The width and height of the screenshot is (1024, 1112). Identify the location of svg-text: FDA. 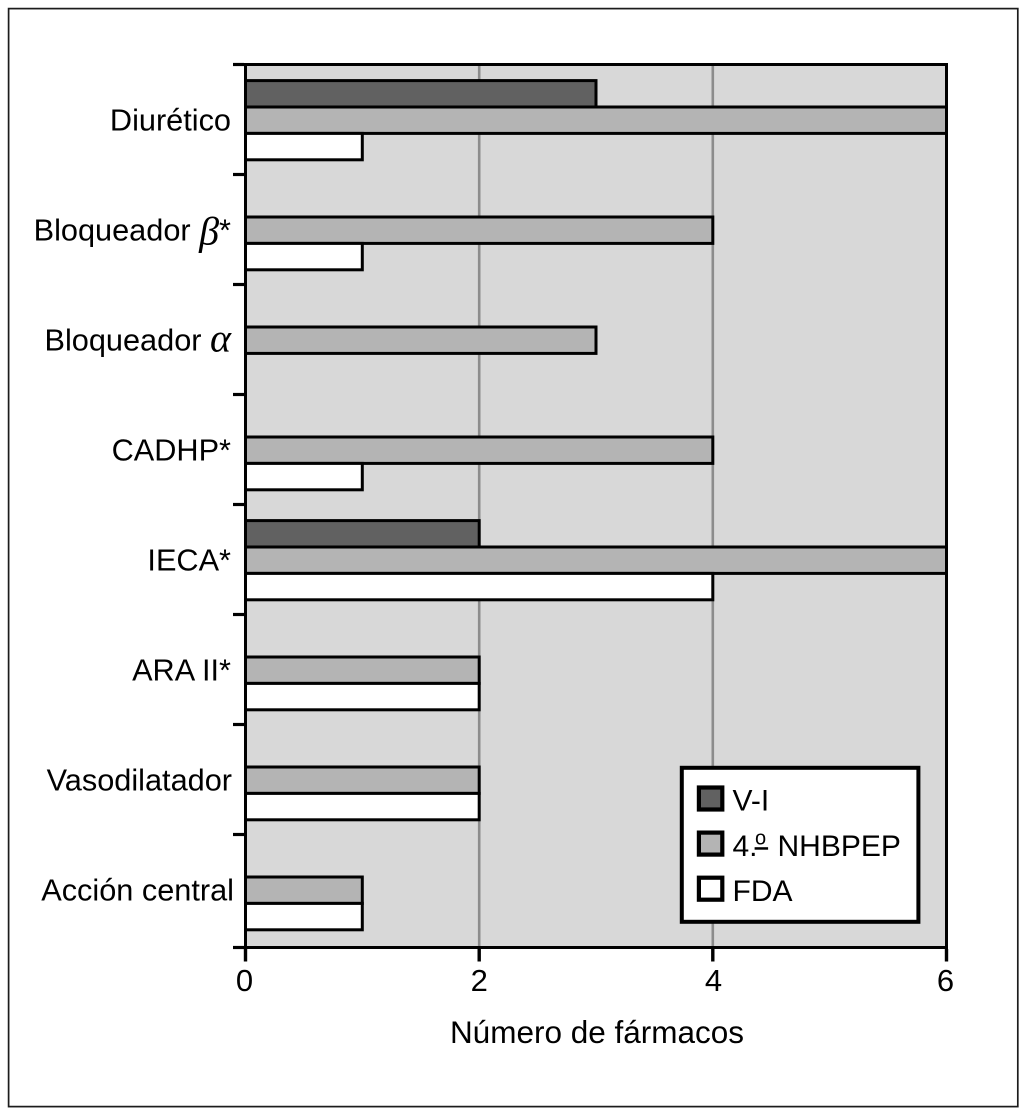
(763, 891).